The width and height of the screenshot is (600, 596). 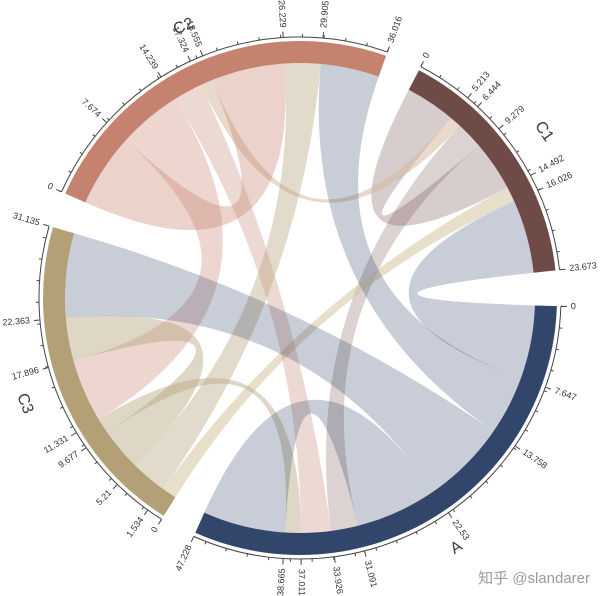 I want to click on tick-label: 5.21, so click(x=103, y=498).